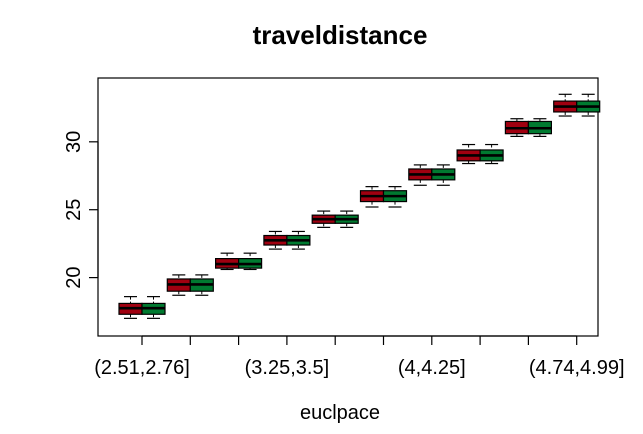 The width and height of the screenshot is (643, 434). What do you see at coordinates (142, 368) in the screenshot?
I see `x-tick-label: (2.51,2.76]` at bounding box center [142, 368].